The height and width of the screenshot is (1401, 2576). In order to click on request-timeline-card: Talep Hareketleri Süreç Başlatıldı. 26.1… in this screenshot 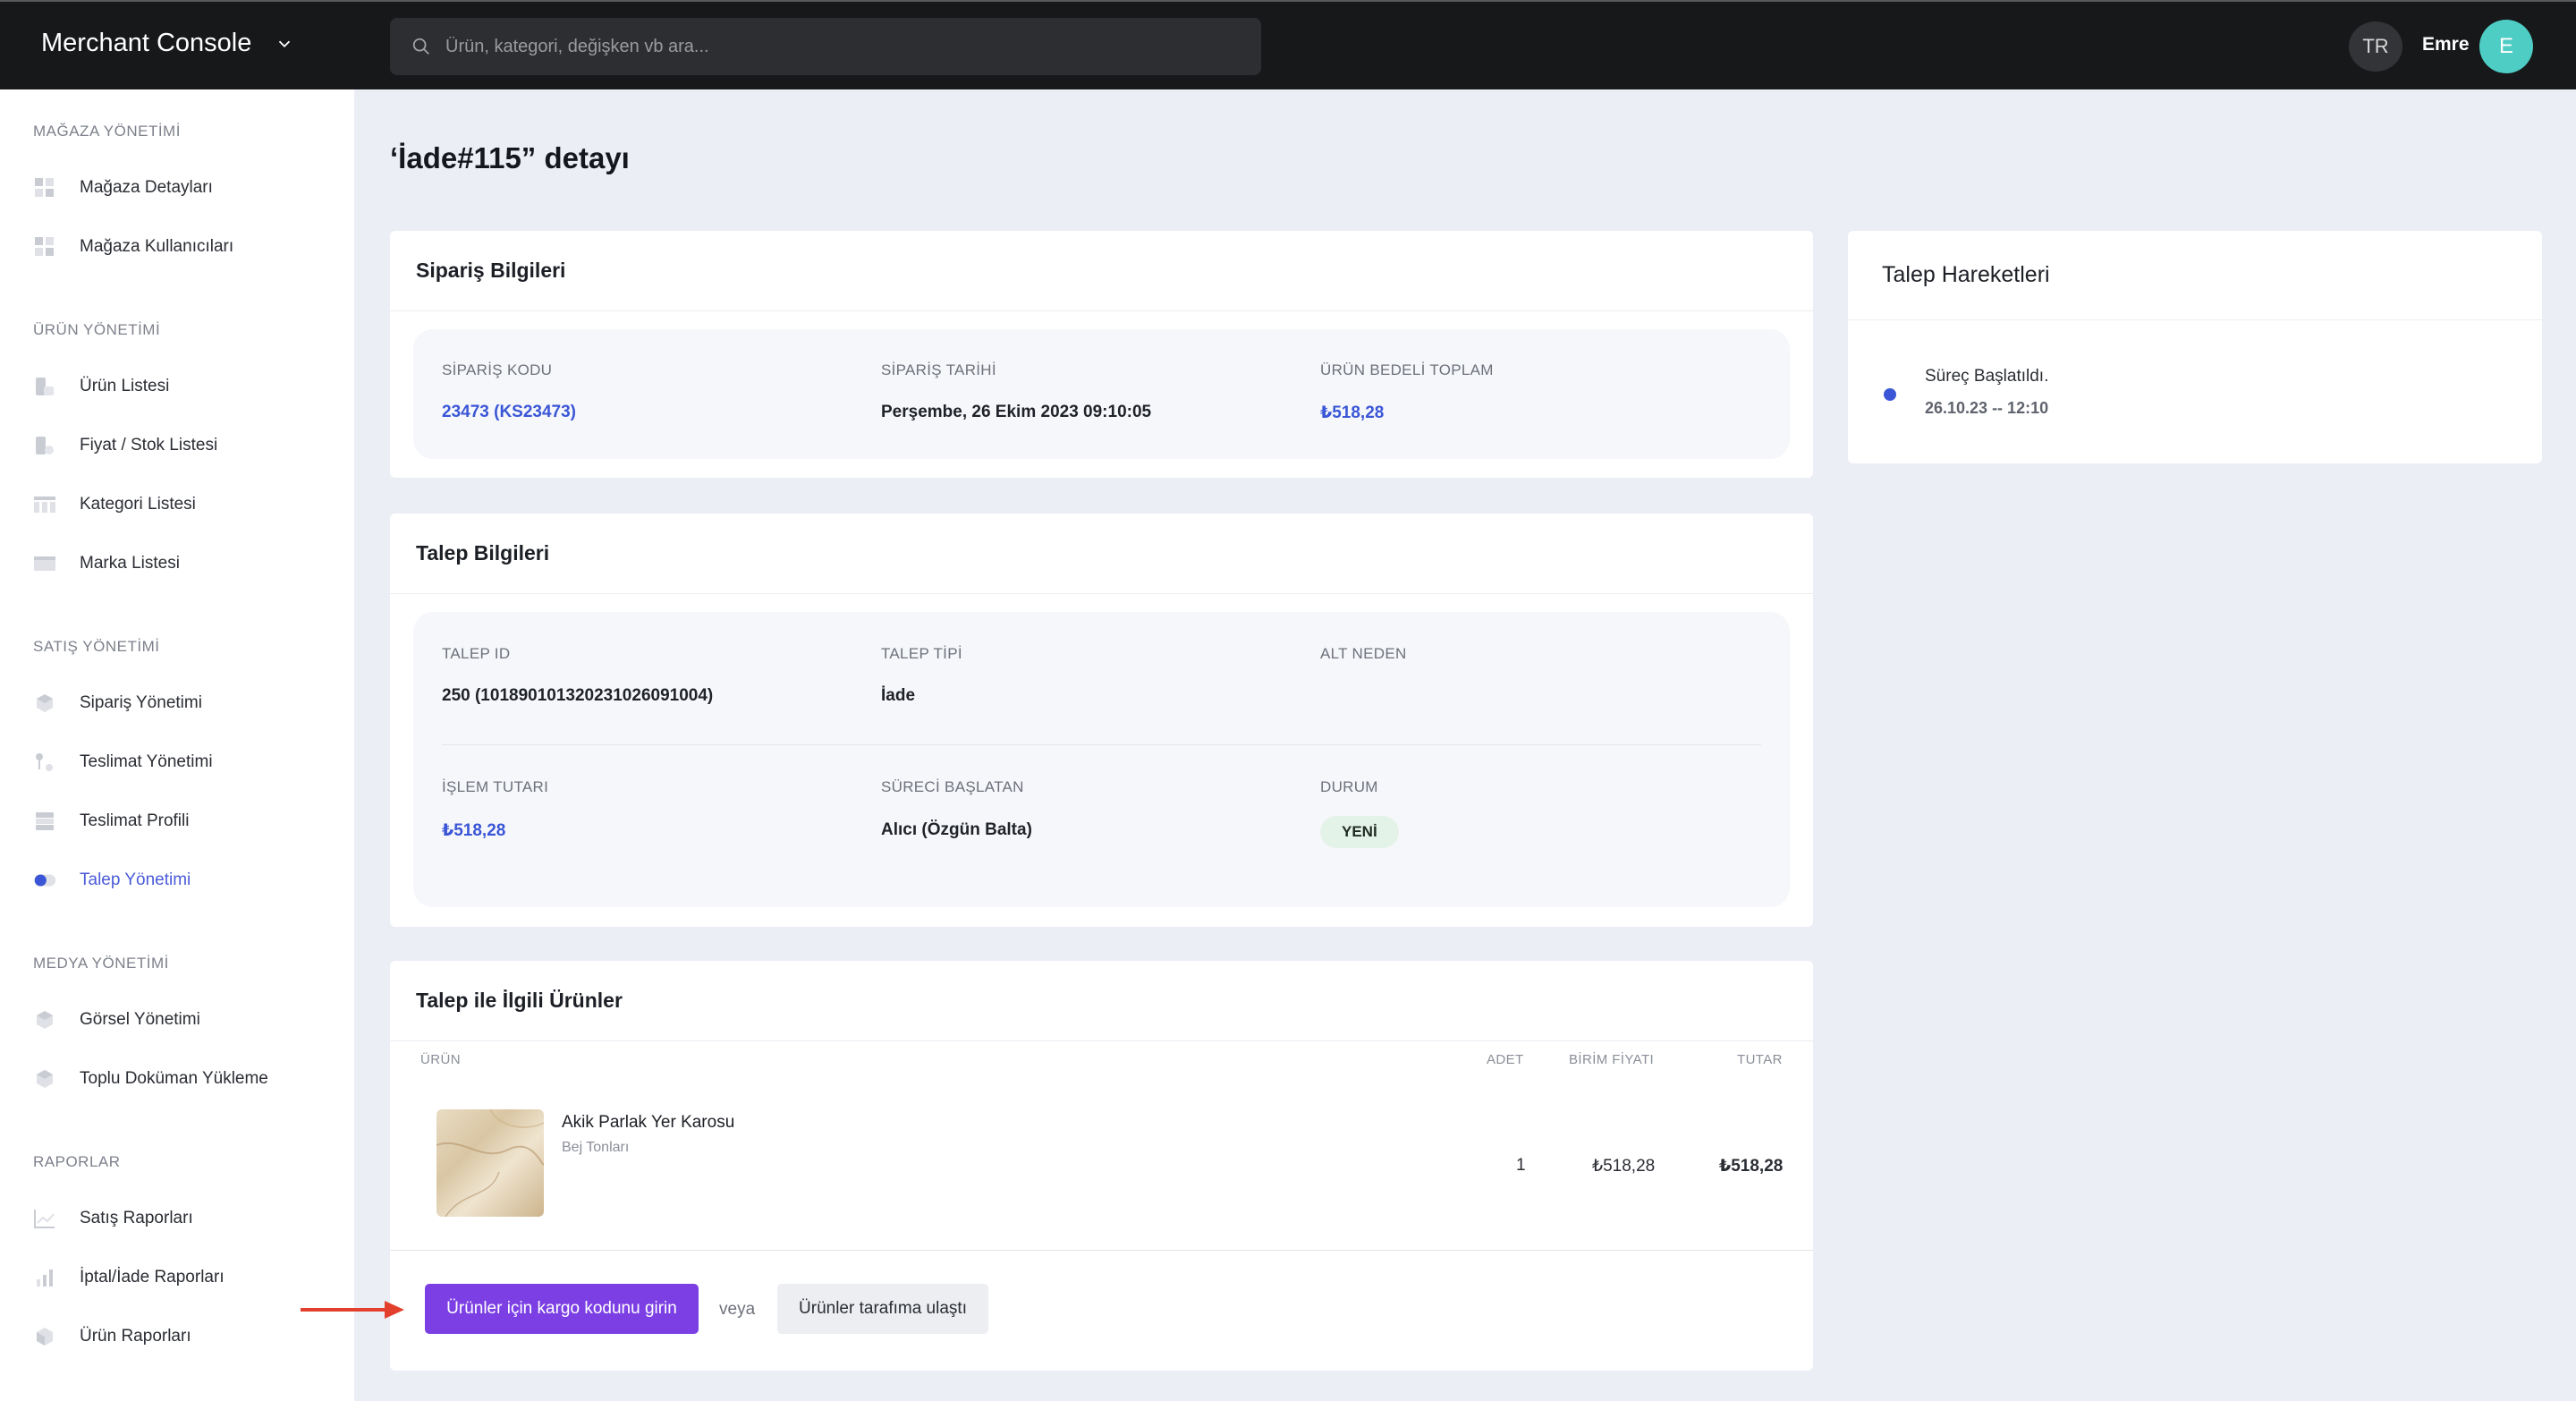, I will do `click(2195, 347)`.